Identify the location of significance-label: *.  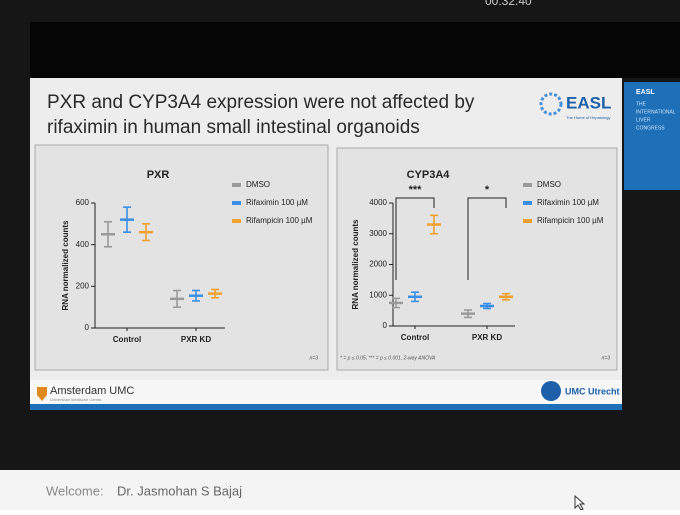
(487, 190).